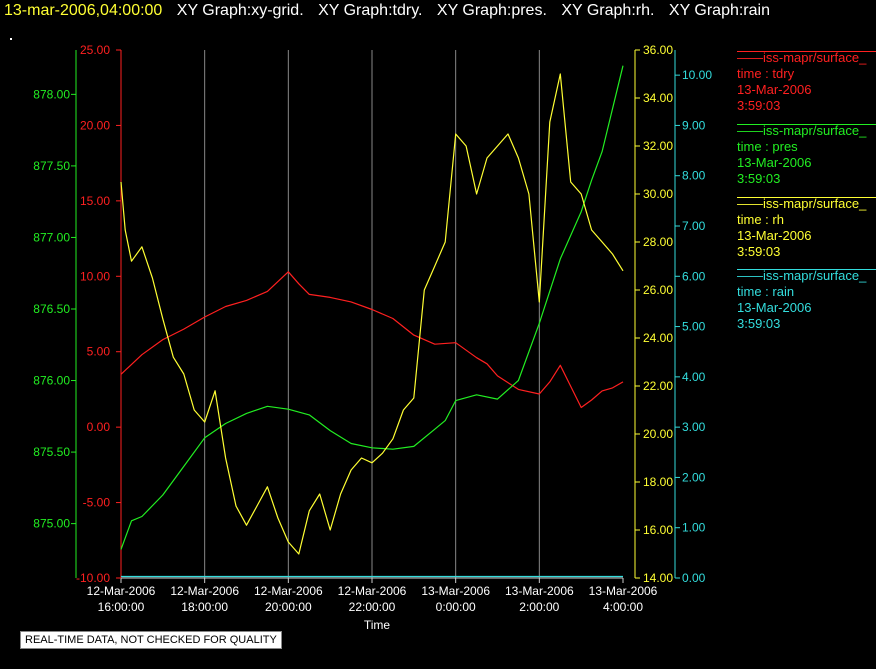  I want to click on rh-tick-label: 18.00, so click(658, 482).